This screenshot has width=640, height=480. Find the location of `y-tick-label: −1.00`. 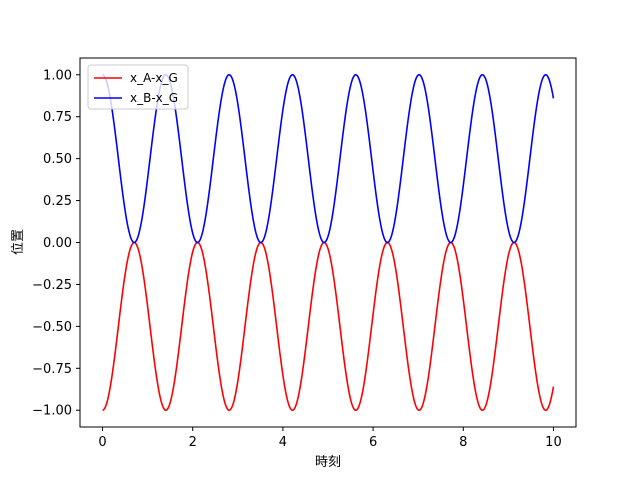

y-tick-label: −1.00 is located at coordinates (52, 411).